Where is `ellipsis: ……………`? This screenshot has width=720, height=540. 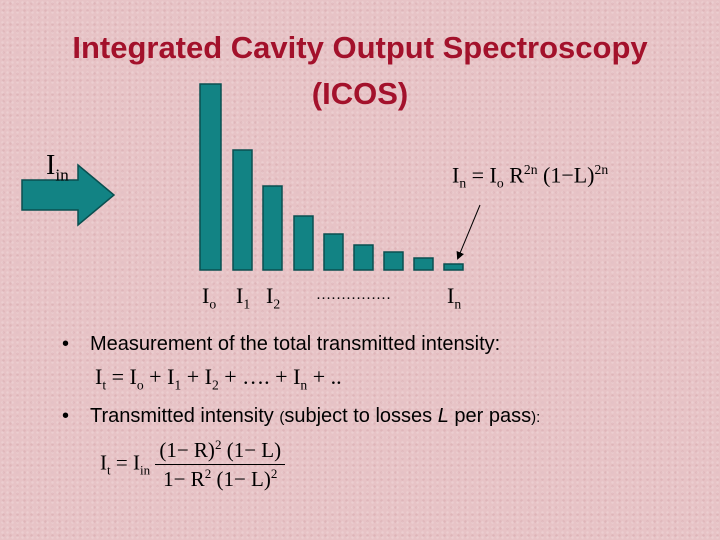
ellipsis: …………… is located at coordinates (353, 295).